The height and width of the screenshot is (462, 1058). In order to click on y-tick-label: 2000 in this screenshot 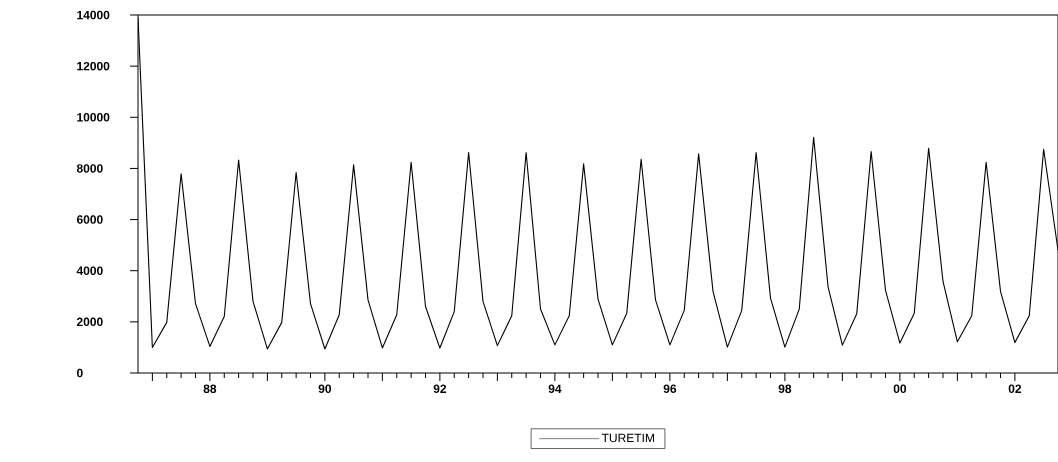, I will do `click(89, 322)`.